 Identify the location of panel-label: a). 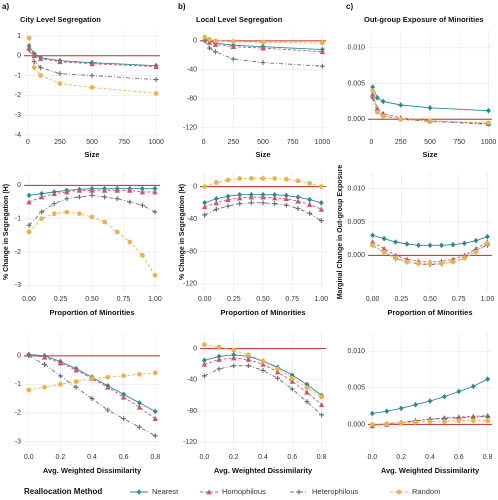
(5, 6).